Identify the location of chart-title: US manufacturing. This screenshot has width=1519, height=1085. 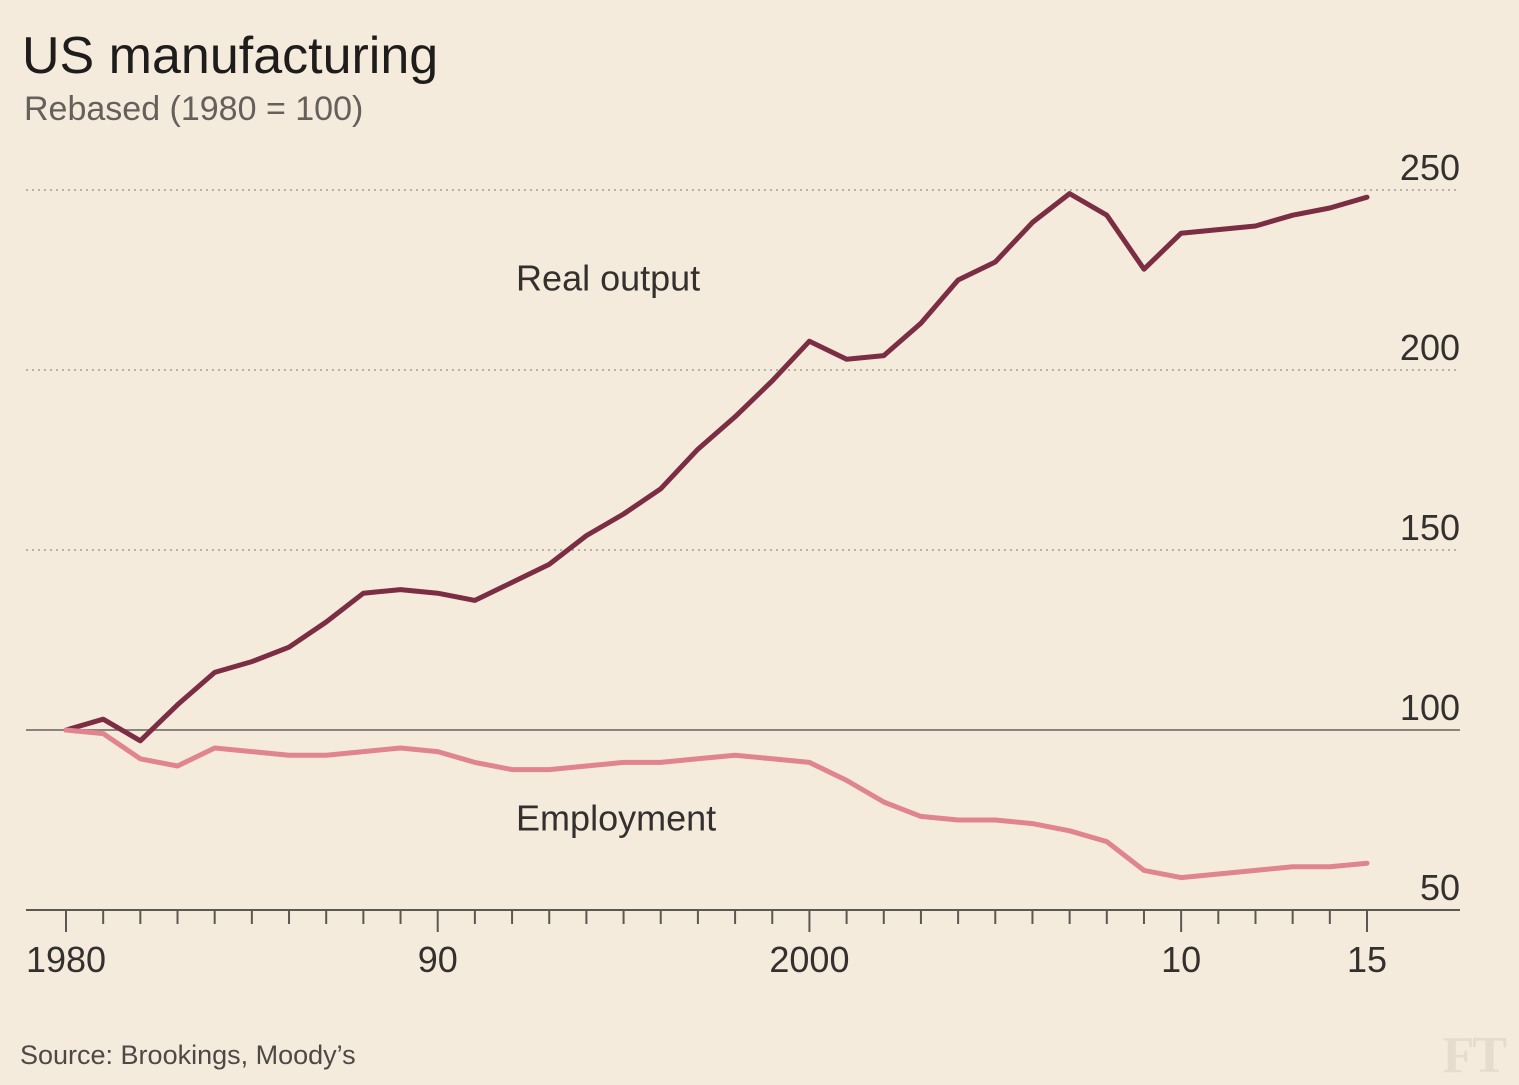
(230, 56).